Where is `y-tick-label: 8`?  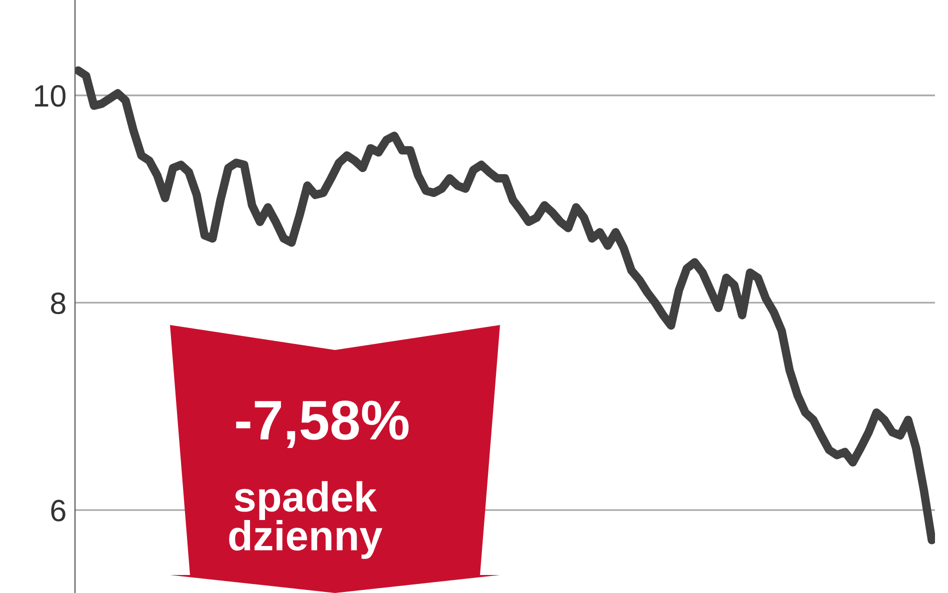
y-tick-label: 8 is located at coordinates (58, 303).